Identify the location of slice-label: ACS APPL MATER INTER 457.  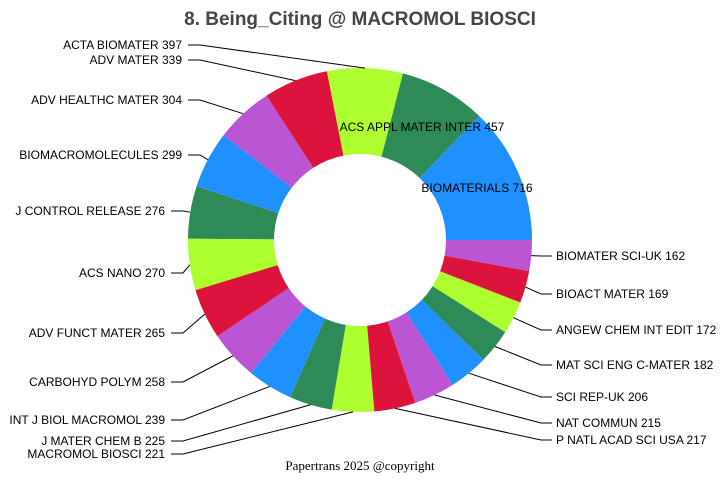
(422, 127).